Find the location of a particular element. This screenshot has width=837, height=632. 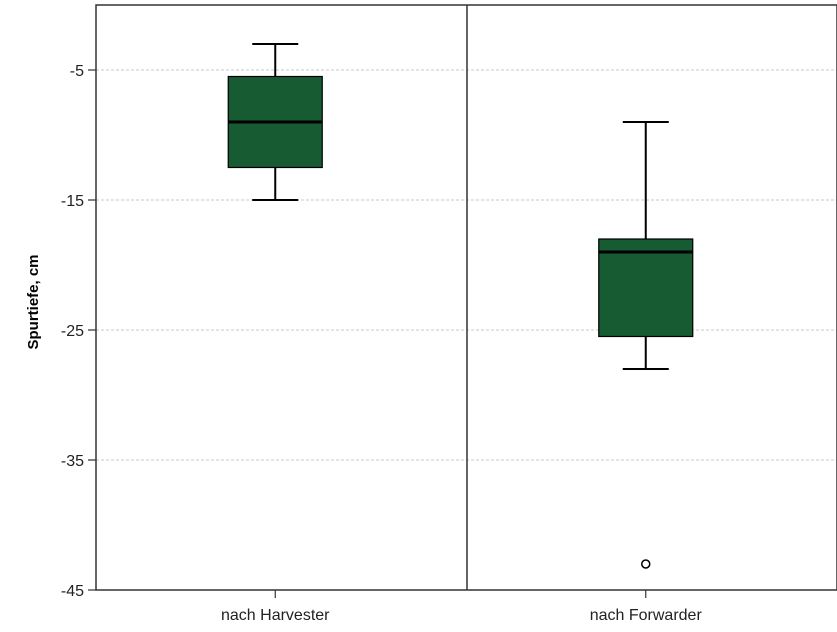

x-tick-label: nach Forwarder is located at coordinates (646, 615).